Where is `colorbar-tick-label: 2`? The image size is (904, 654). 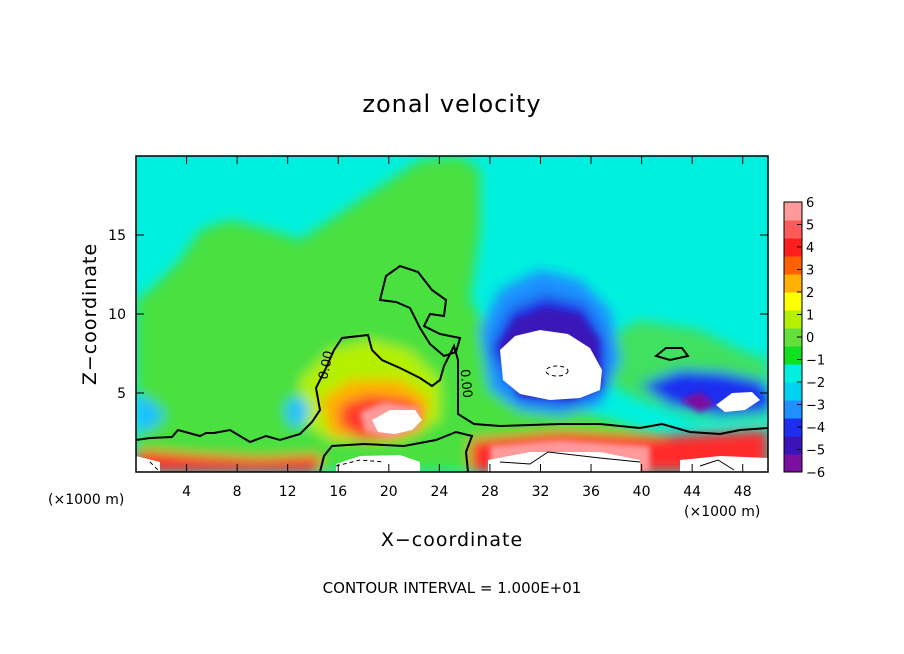 colorbar-tick-label: 2 is located at coordinates (810, 293).